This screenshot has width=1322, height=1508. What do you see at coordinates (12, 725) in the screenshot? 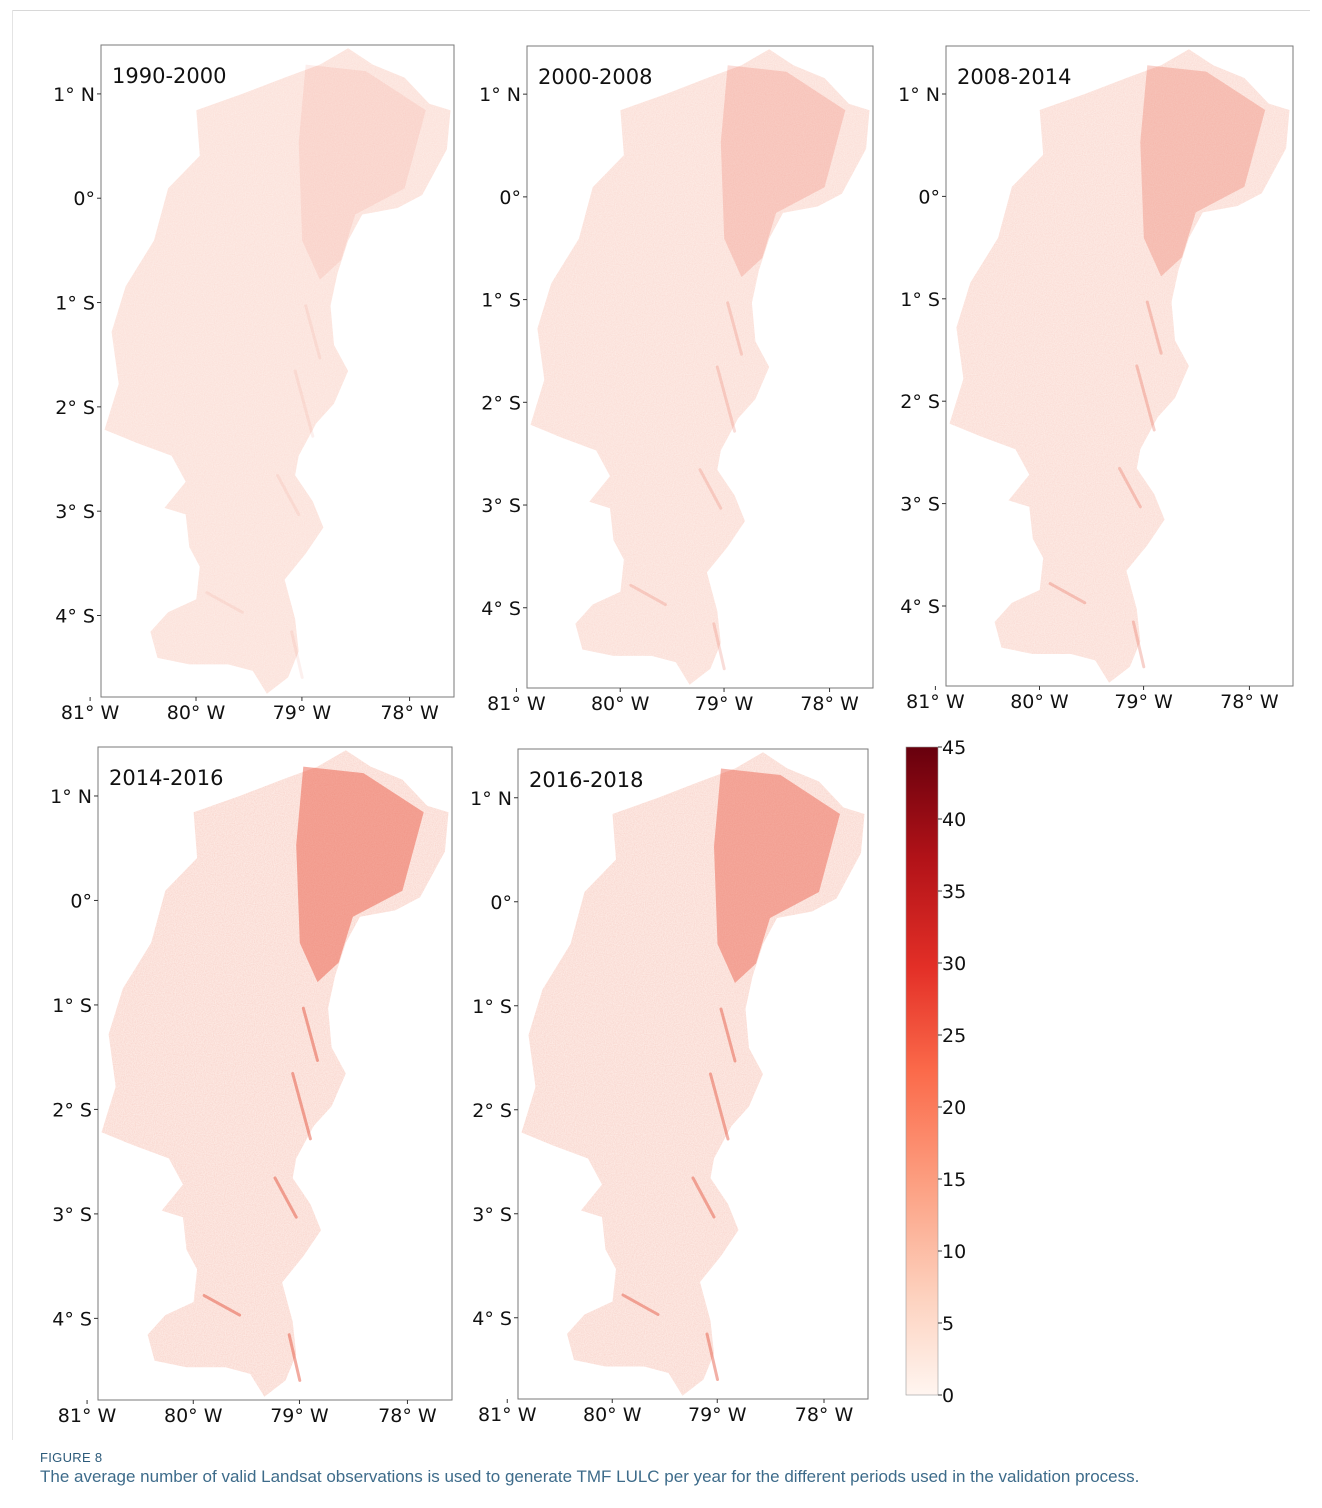
I see `side-rule` at bounding box center [12, 725].